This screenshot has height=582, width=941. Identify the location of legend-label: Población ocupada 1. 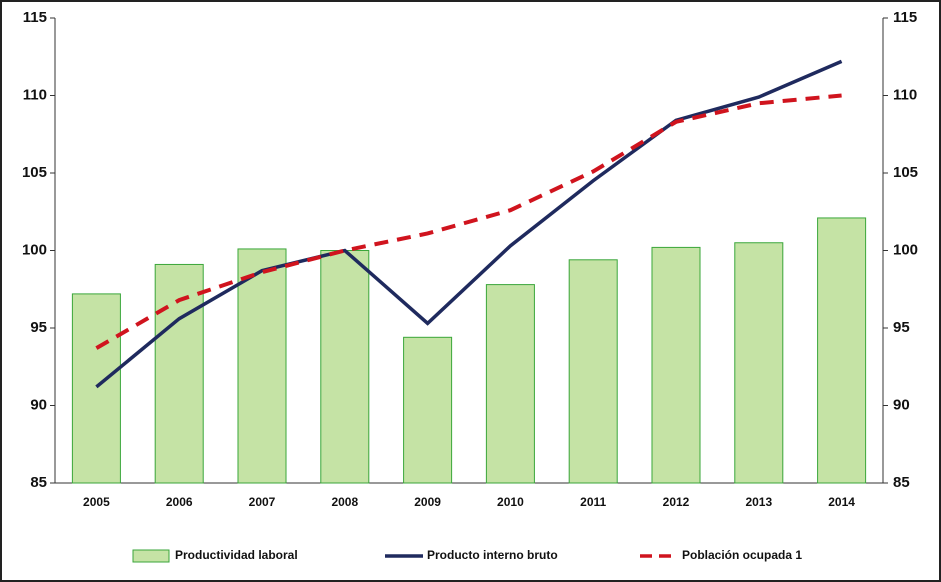
(742, 555).